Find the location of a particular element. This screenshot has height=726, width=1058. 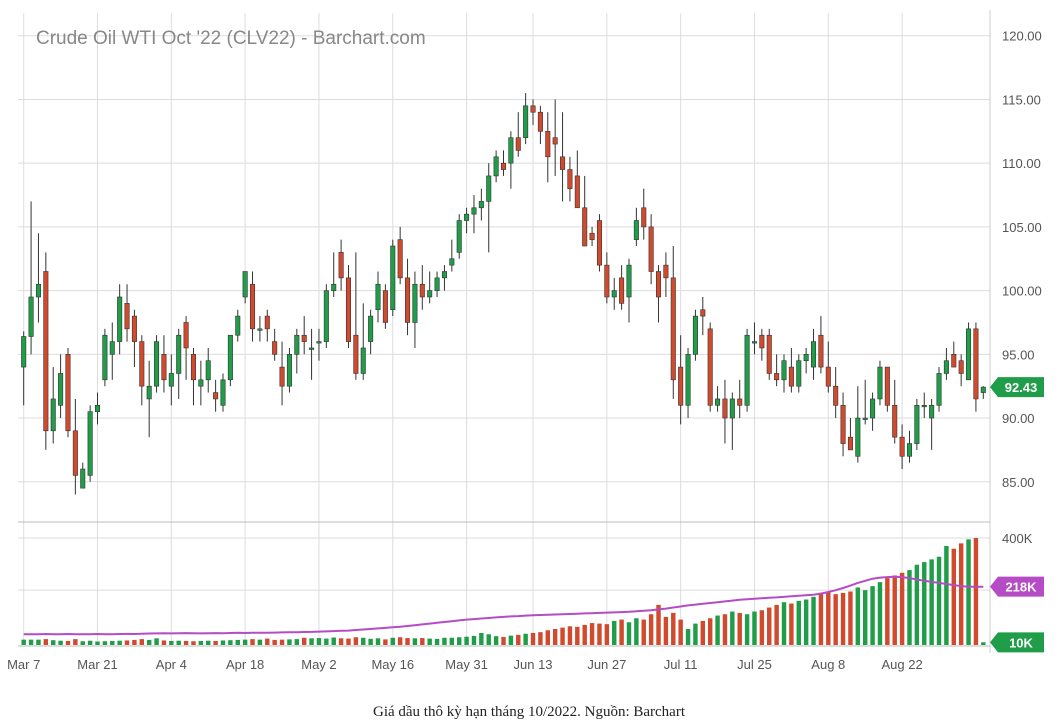

x-tick-label: Aug 8 is located at coordinates (828, 664).